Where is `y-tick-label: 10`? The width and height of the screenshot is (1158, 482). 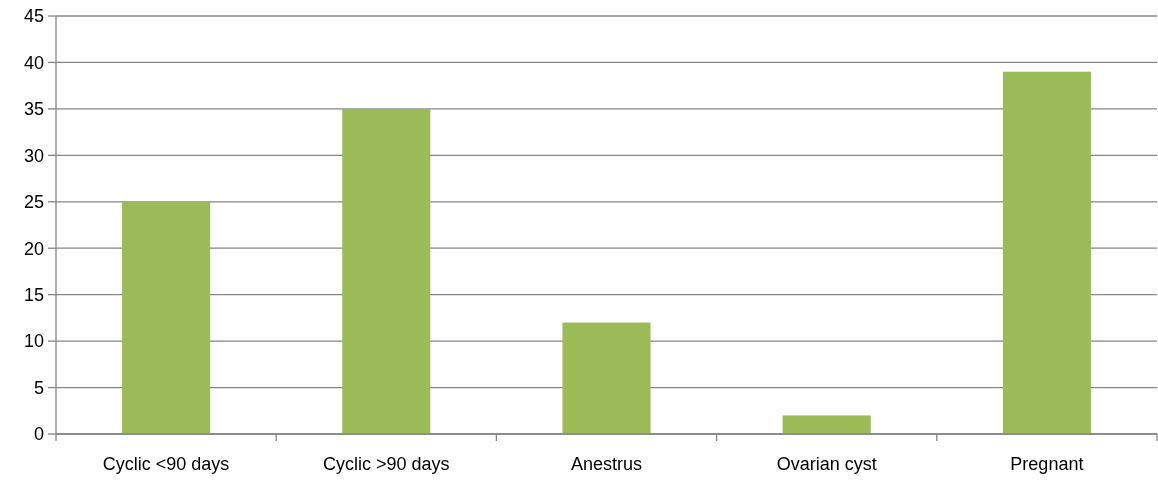
y-tick-label: 10 is located at coordinates (33, 341).